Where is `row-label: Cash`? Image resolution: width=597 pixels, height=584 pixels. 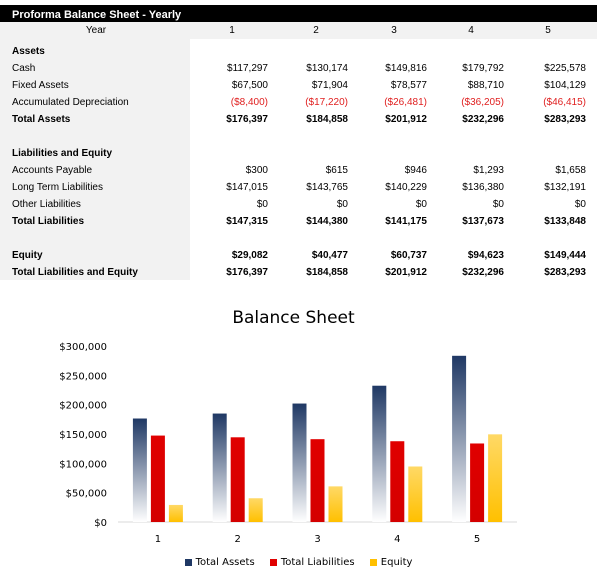 row-label: Cash is located at coordinates (24, 68).